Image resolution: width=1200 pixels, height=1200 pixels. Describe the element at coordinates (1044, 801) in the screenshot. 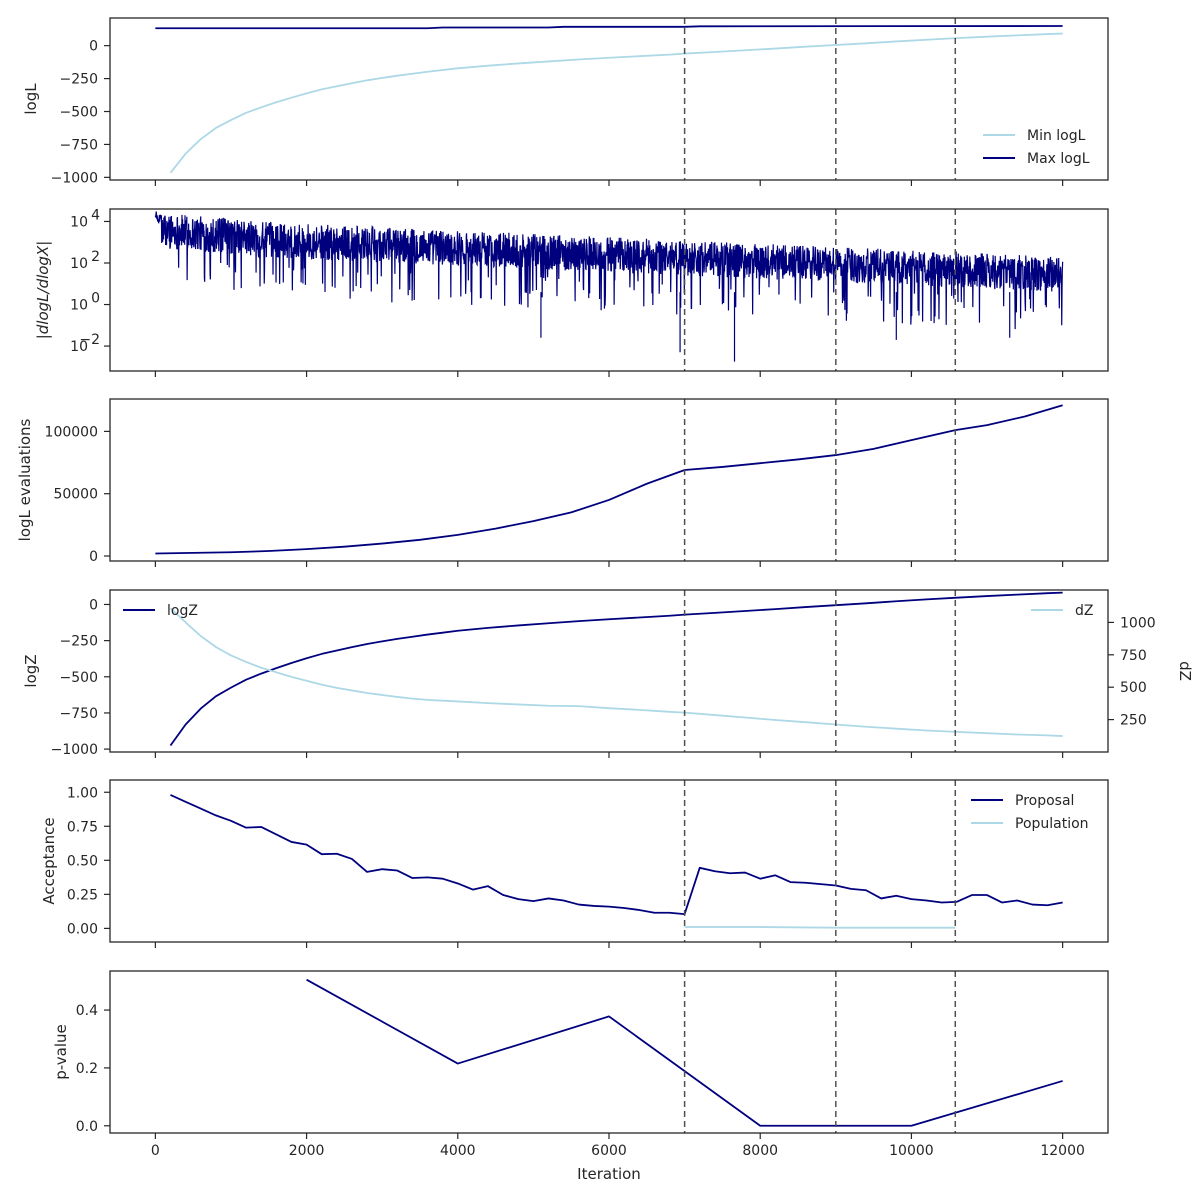

I see `legend-label: Proposal` at that location.